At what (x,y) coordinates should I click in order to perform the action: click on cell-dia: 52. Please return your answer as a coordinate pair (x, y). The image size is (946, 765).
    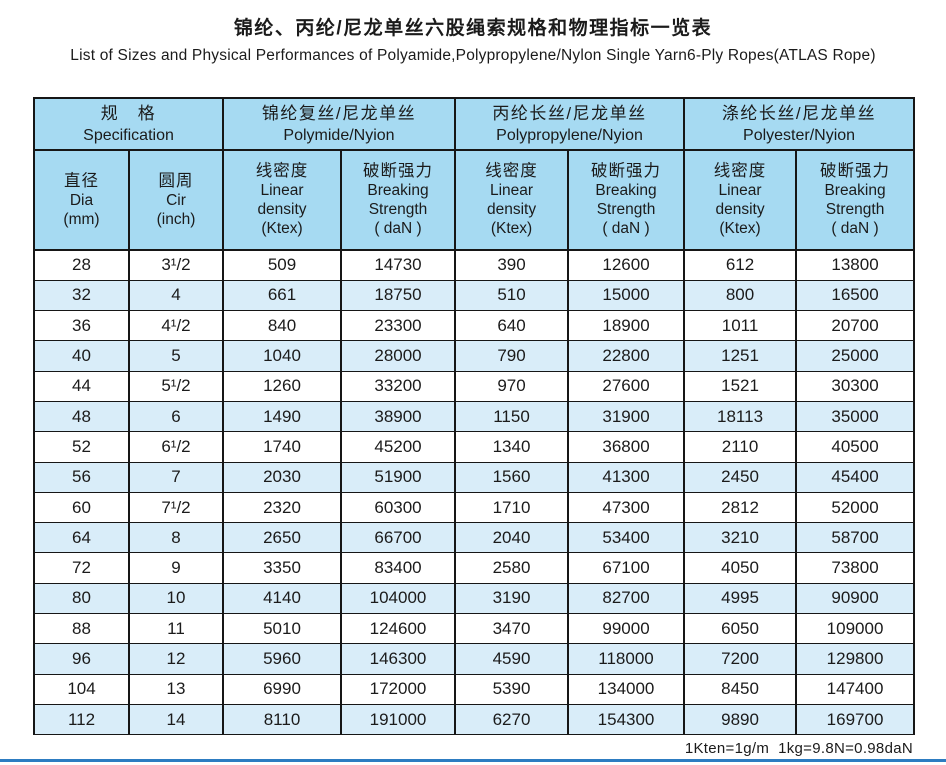
    Looking at the image, I should click on (81, 447).